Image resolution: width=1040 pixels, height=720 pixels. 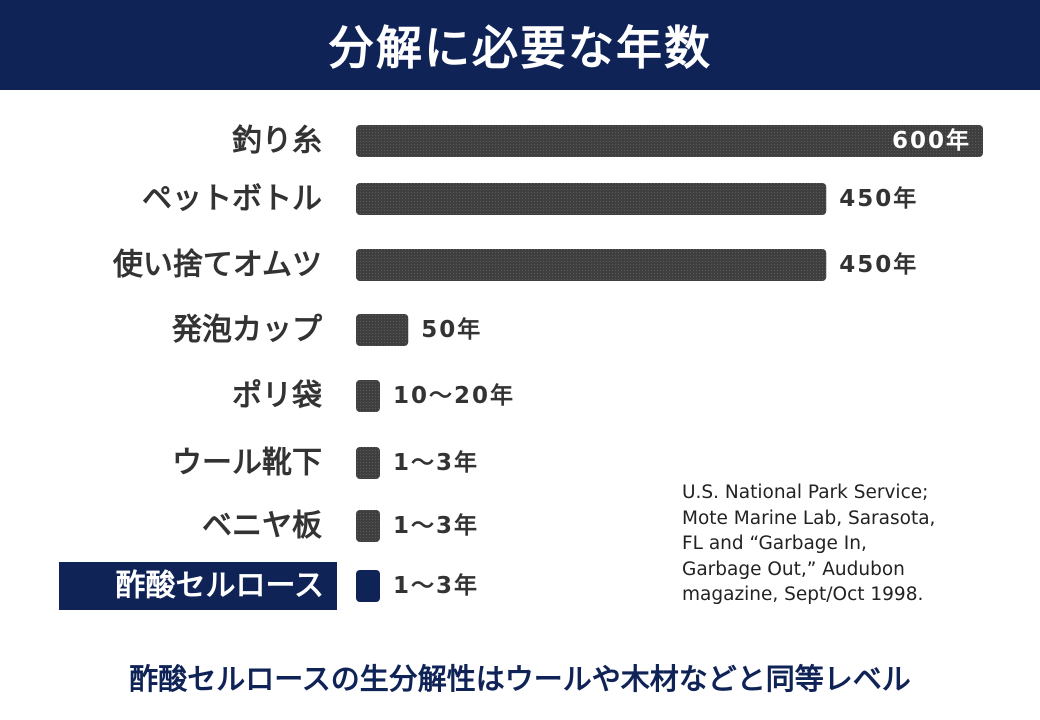 What do you see at coordinates (220, 586) in the screenshot?
I see `category-label: 酢酸セルロース` at bounding box center [220, 586].